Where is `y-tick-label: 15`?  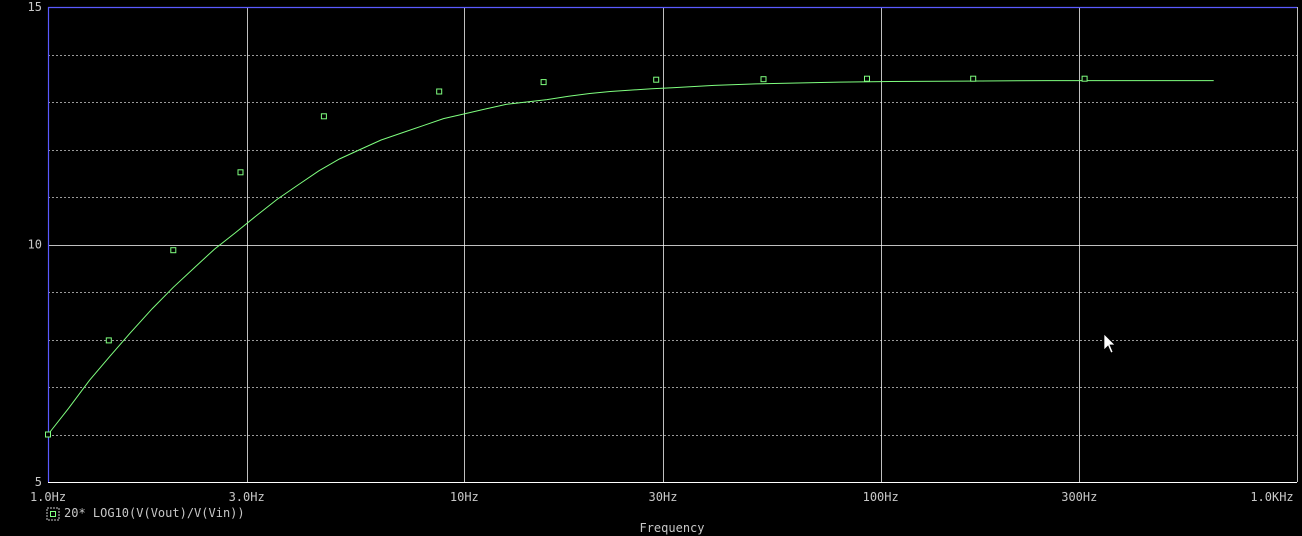 y-tick-label: 15 is located at coordinates (35, 7).